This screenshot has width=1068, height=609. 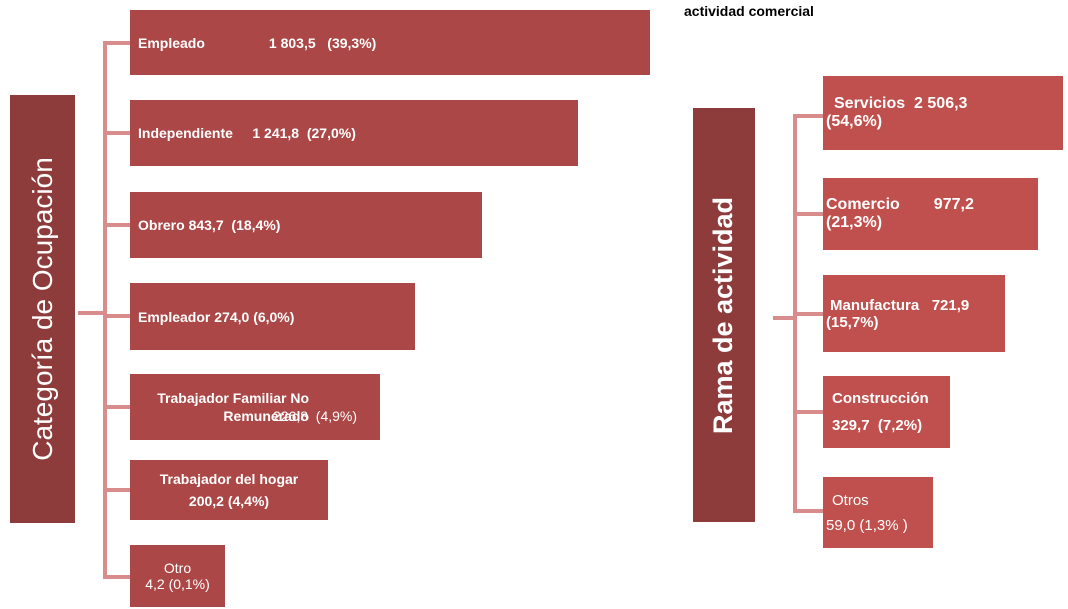 What do you see at coordinates (290, 416) in the screenshot?
I see `item-value: 226,8` at bounding box center [290, 416].